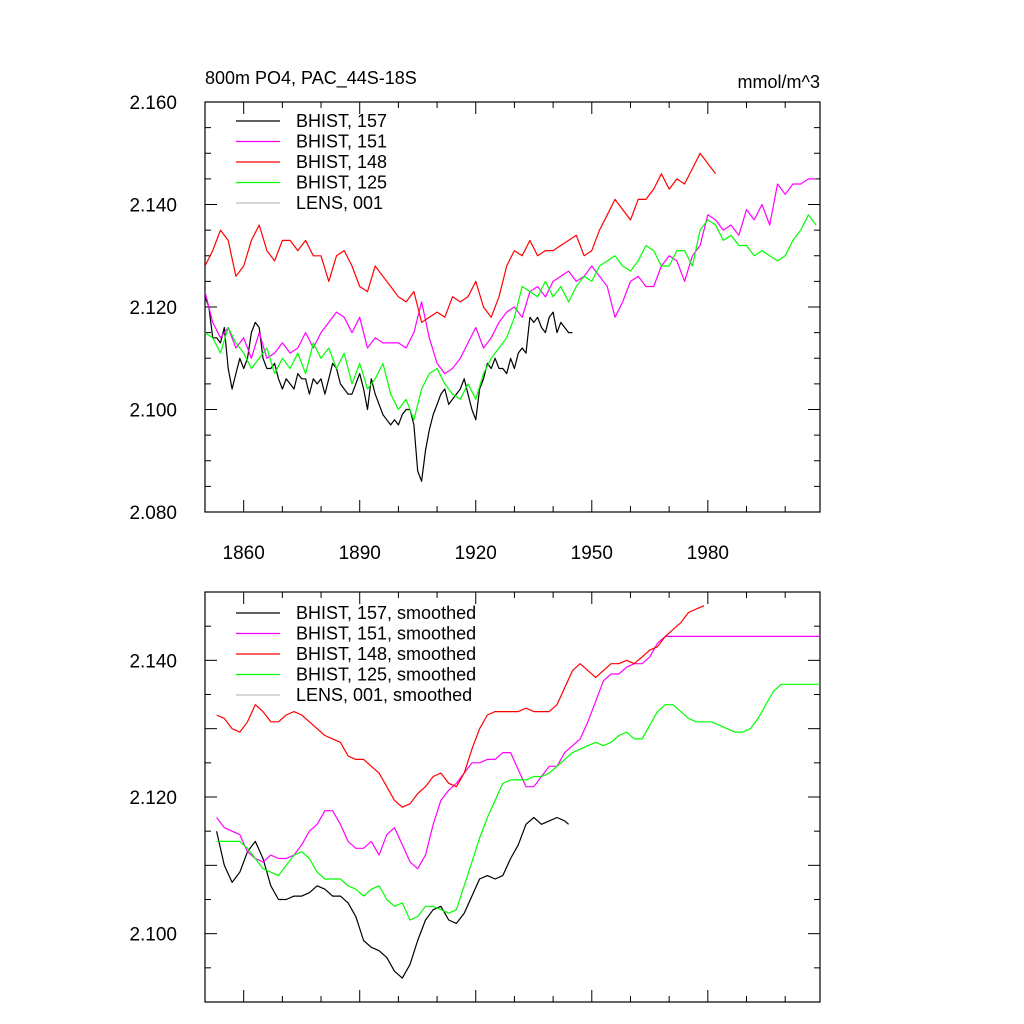 The width and height of the screenshot is (1024, 1024). I want to click on series-line-bhist-151-smoothed, so click(518, 752).